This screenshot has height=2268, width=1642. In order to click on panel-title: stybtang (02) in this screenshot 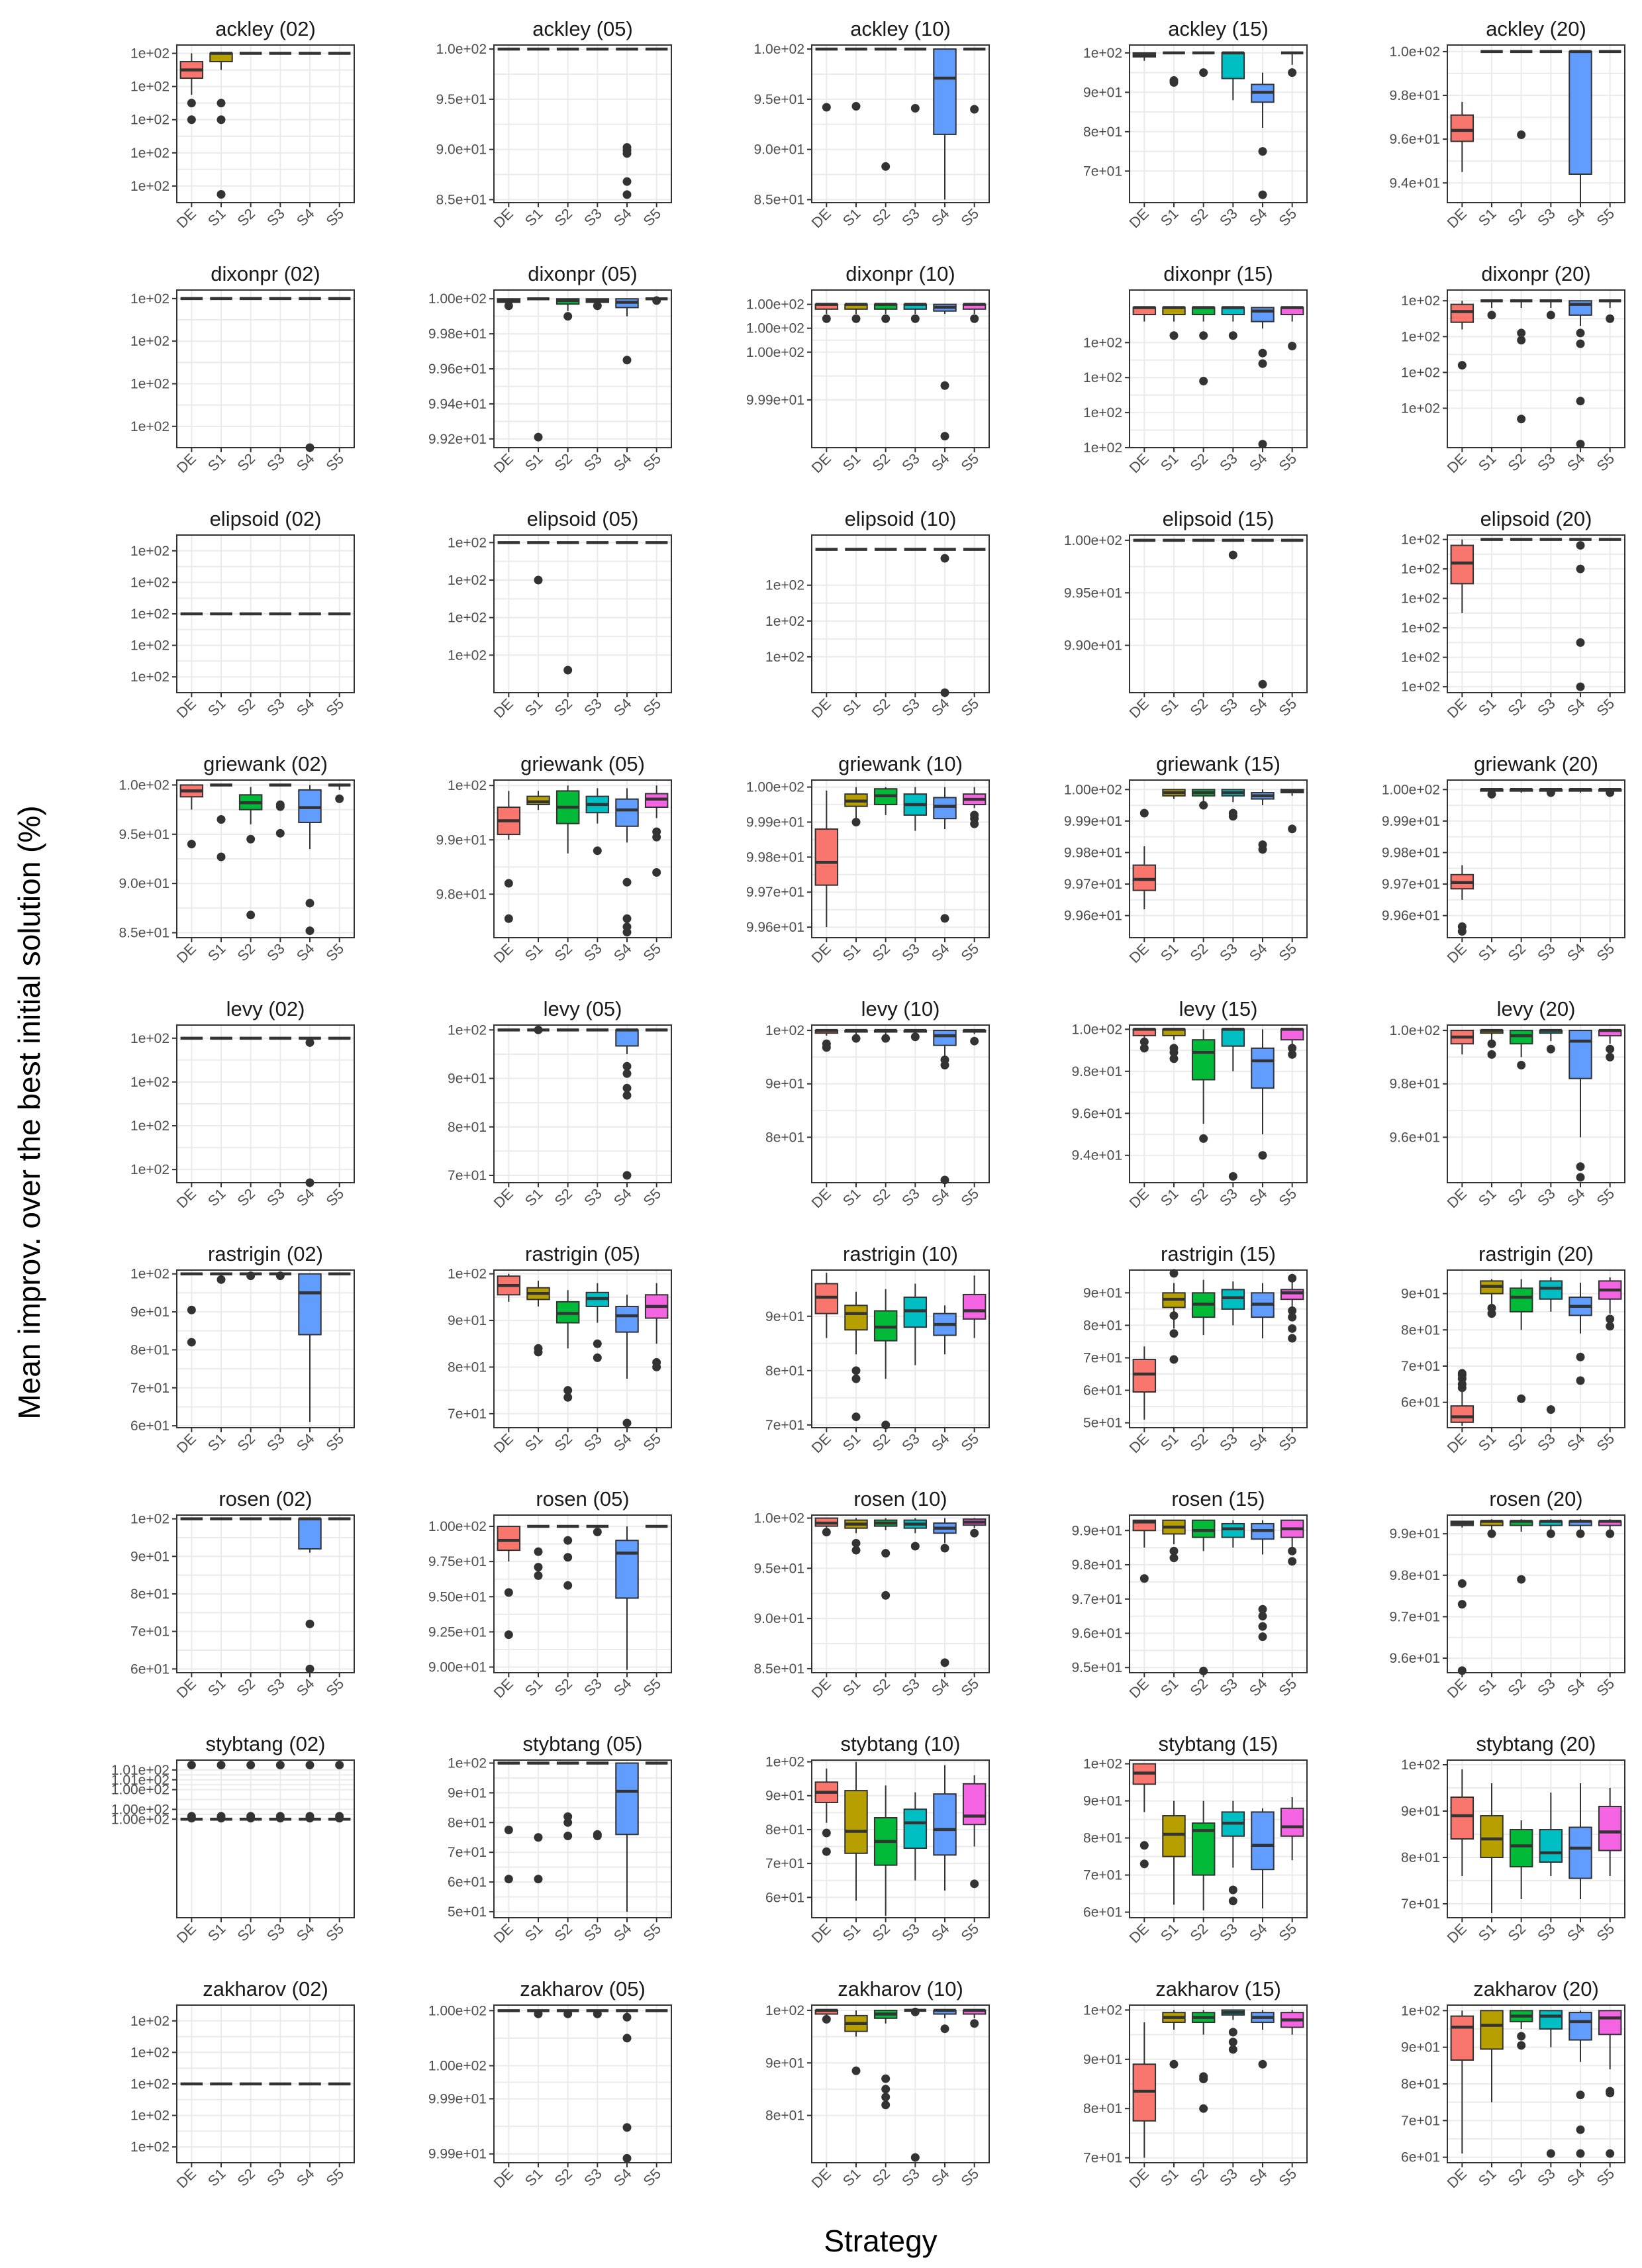, I will do `click(266, 1743)`.